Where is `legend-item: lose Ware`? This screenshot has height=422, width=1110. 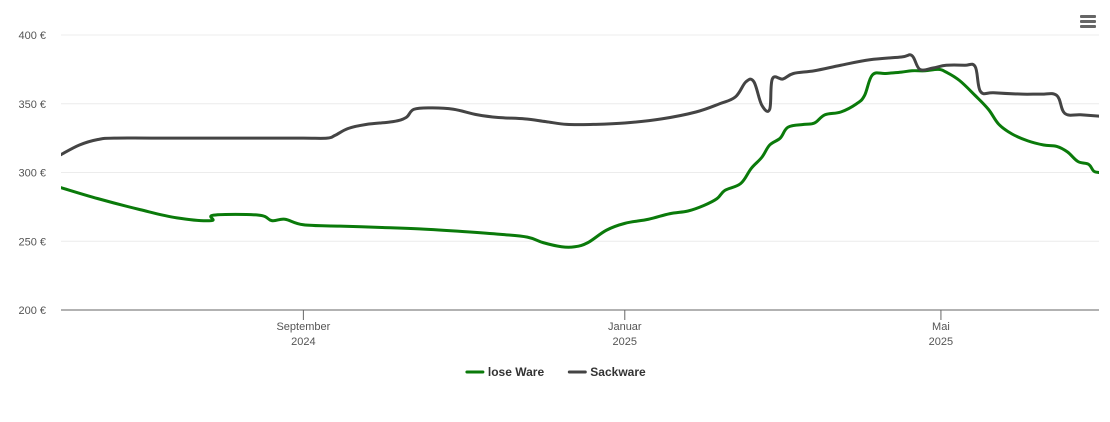 legend-item: lose Ware is located at coordinates (505, 372).